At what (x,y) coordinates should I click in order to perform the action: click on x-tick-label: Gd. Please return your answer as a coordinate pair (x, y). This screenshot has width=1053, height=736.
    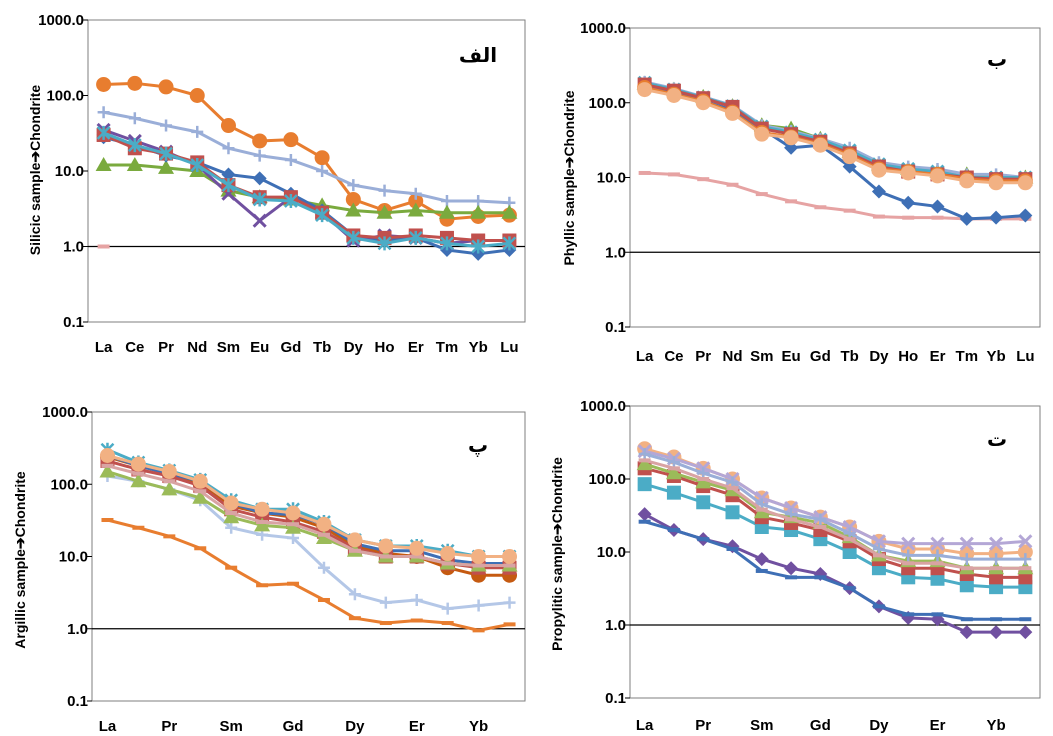
    Looking at the image, I should click on (293, 726).